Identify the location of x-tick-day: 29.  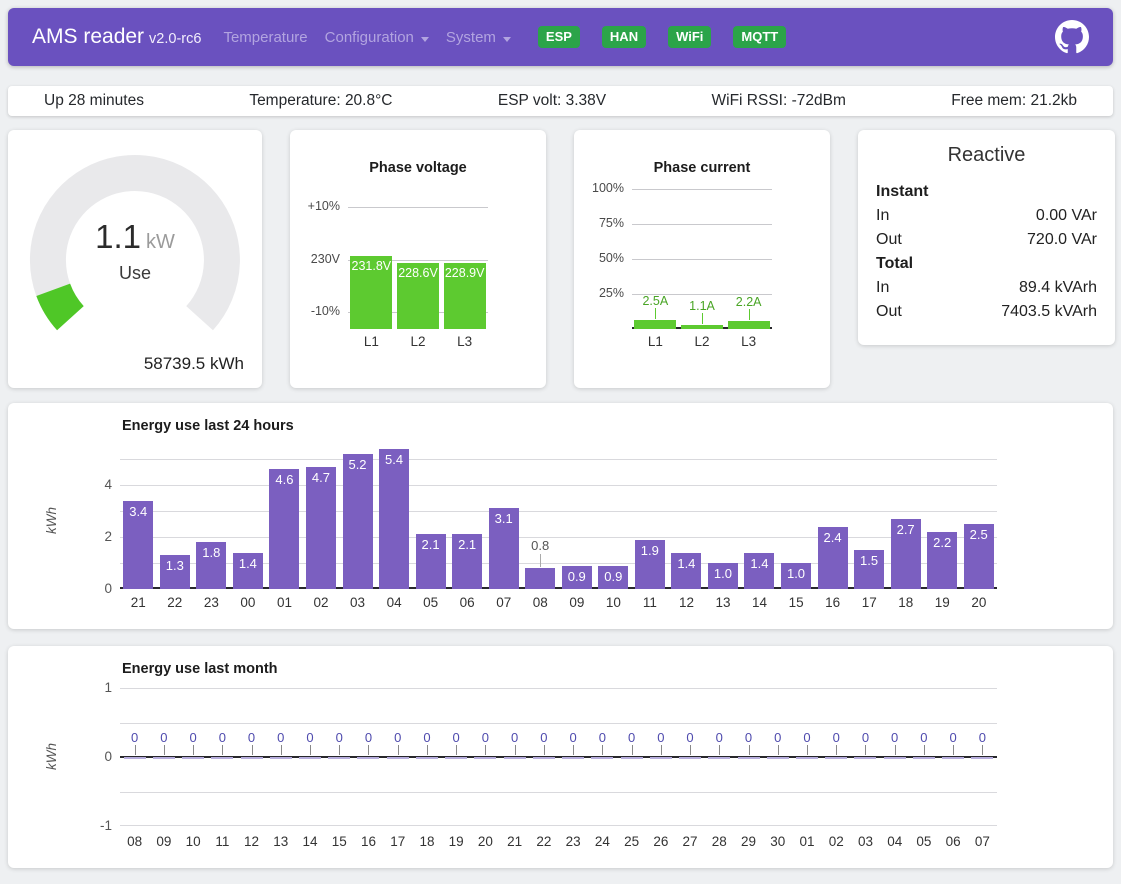
(749, 841).